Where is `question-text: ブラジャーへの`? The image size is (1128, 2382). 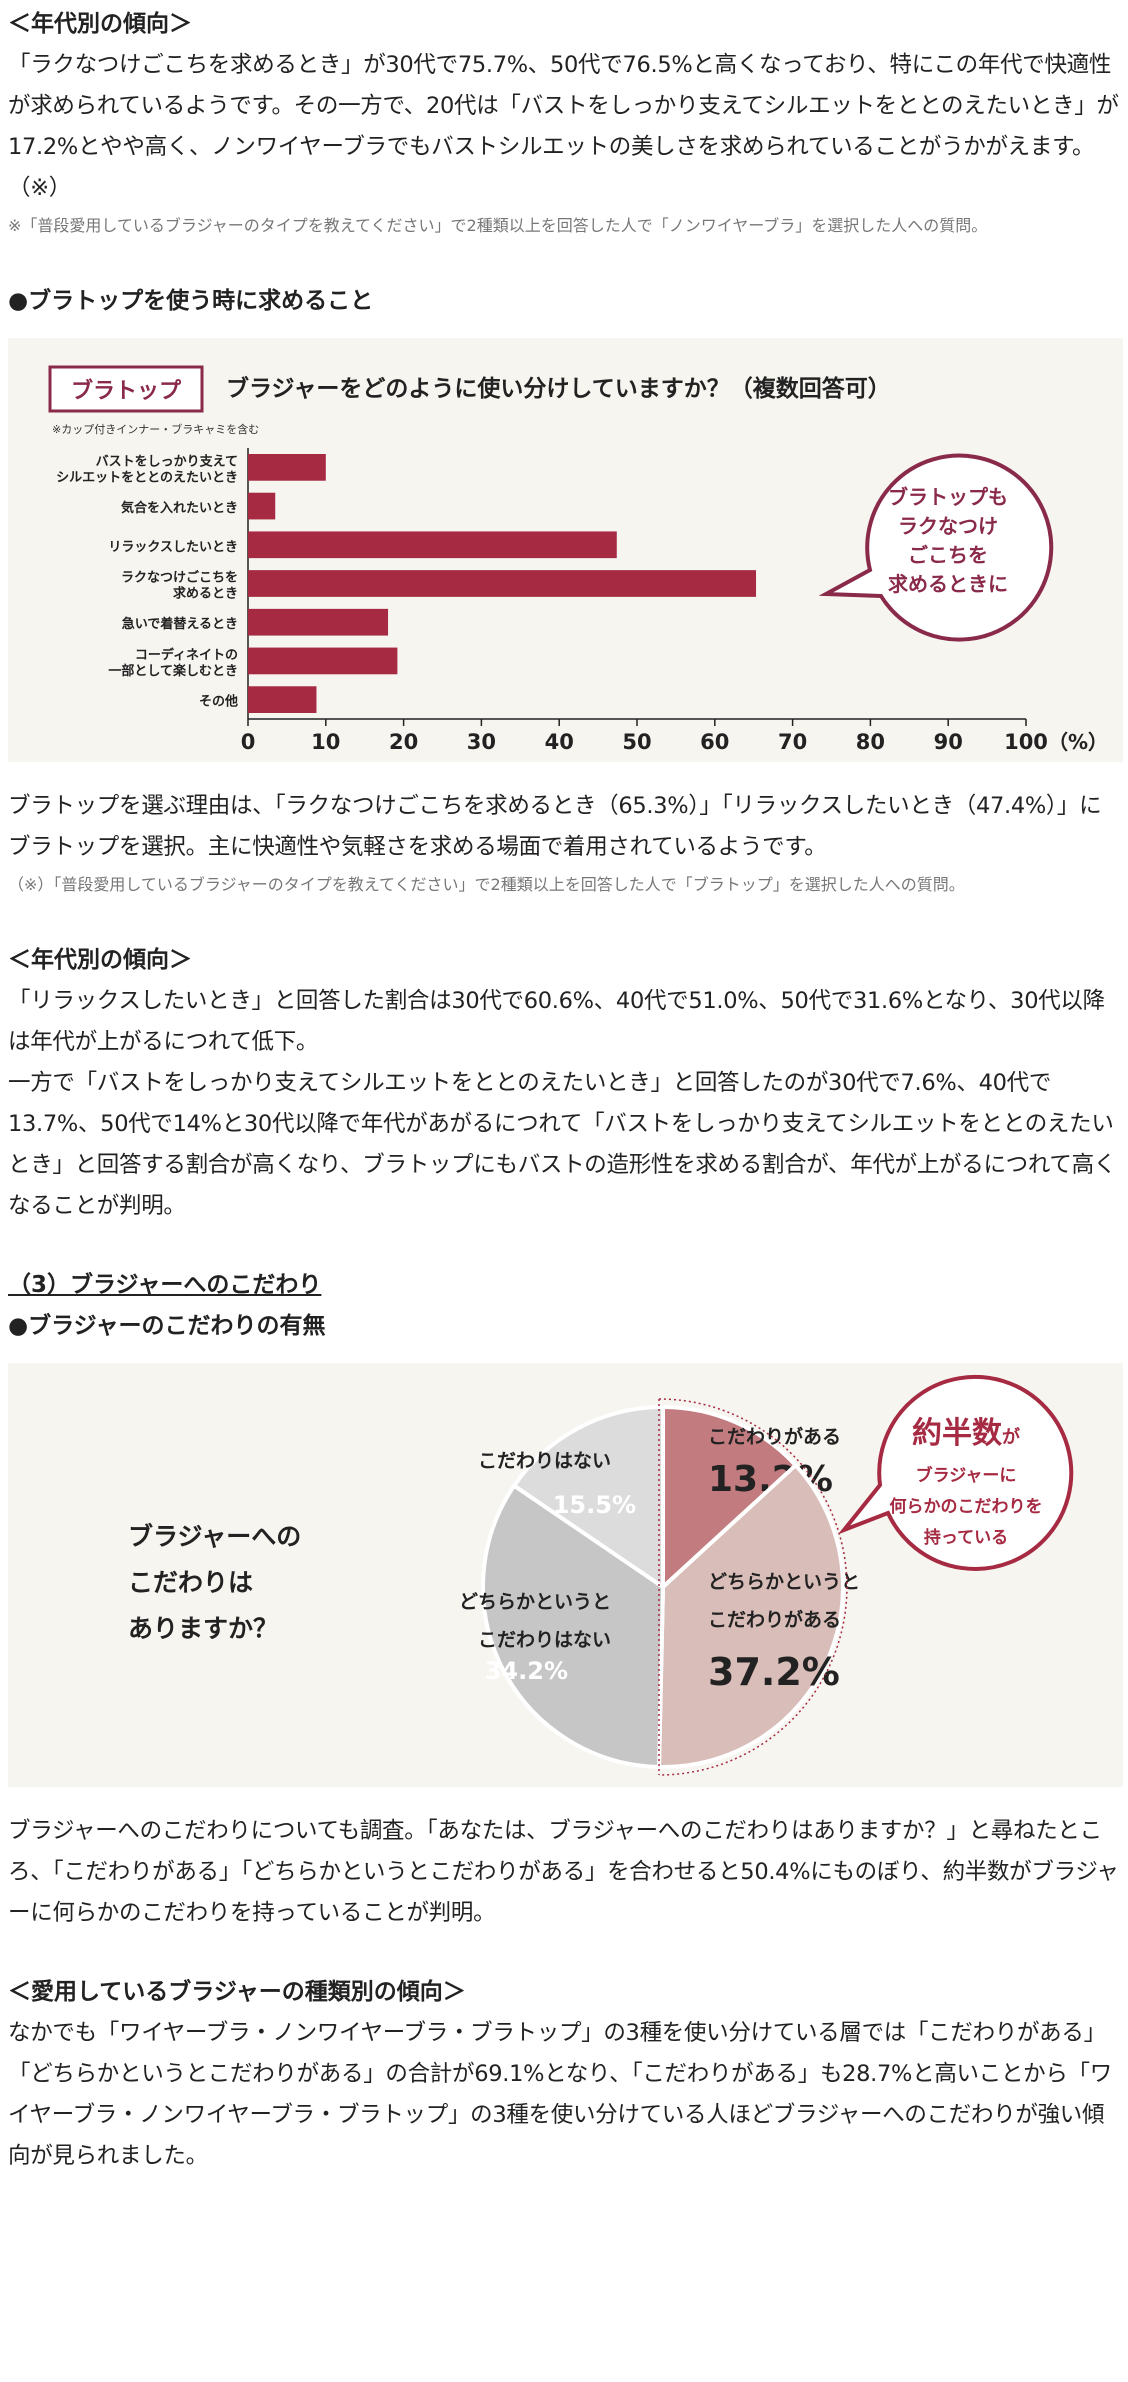 question-text: ブラジャーへの is located at coordinates (214, 1536).